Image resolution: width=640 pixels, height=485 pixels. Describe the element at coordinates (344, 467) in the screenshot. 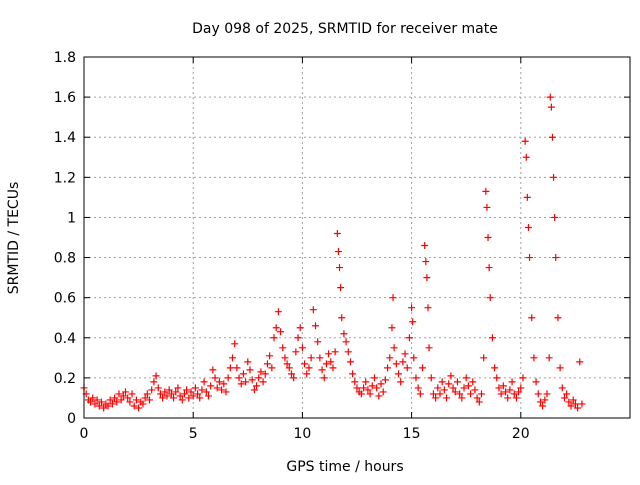

I see `x-axis-label: GPS time / hours` at that location.